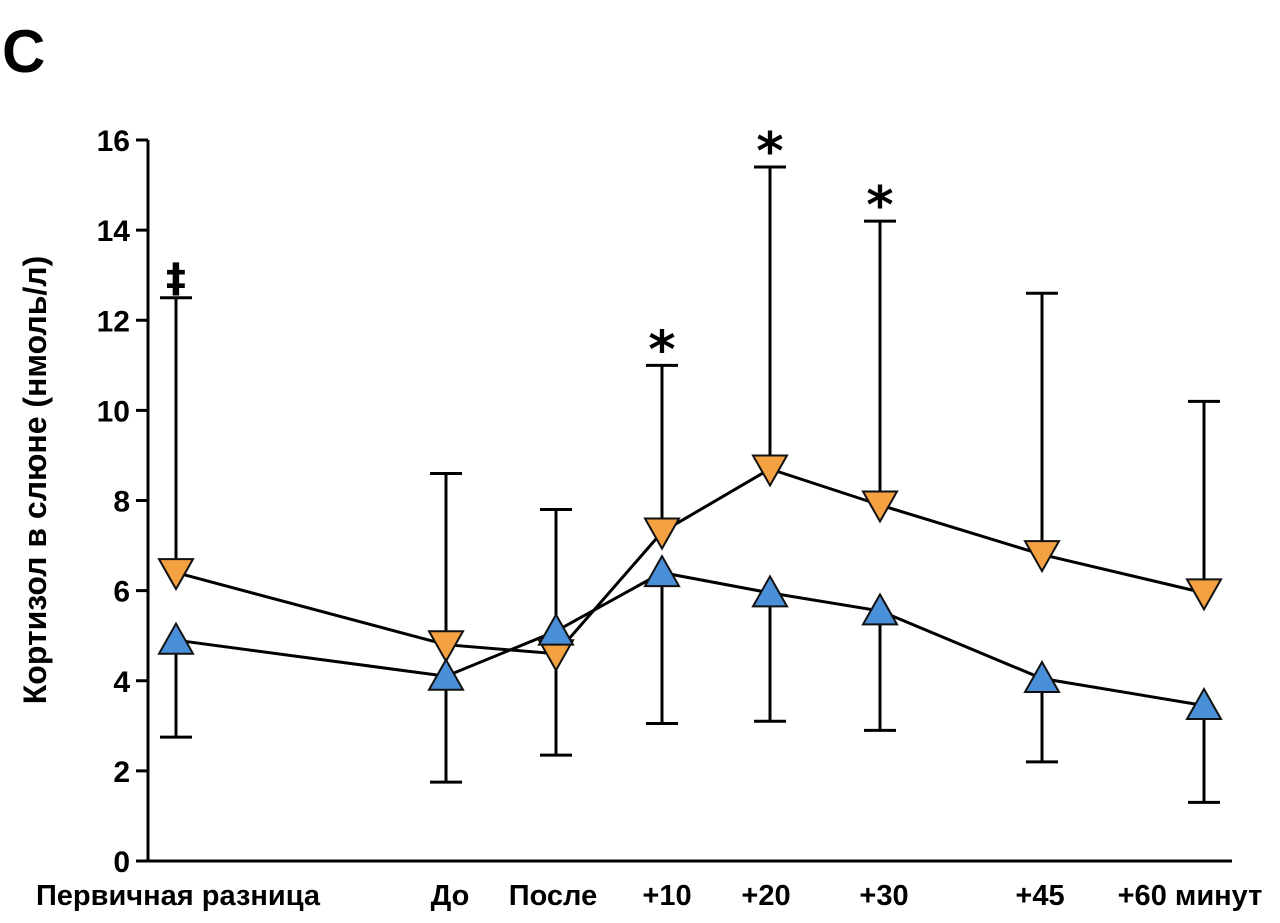  What do you see at coordinates (121, 592) in the screenshot?
I see `y-tick-label: 6` at bounding box center [121, 592].